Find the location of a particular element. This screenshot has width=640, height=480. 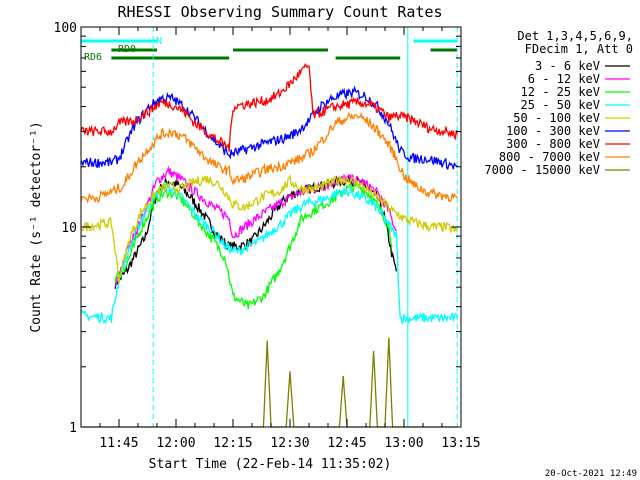

legend-label-3: 12 - 25 keV is located at coordinates (560, 92).